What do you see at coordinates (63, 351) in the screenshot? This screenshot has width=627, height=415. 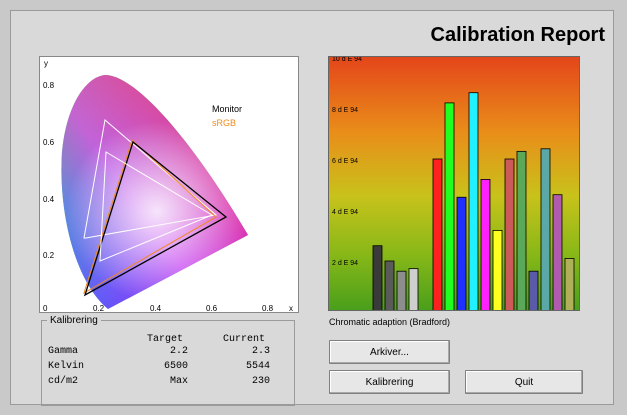 I see `row-label-gamma: Gamma` at bounding box center [63, 351].